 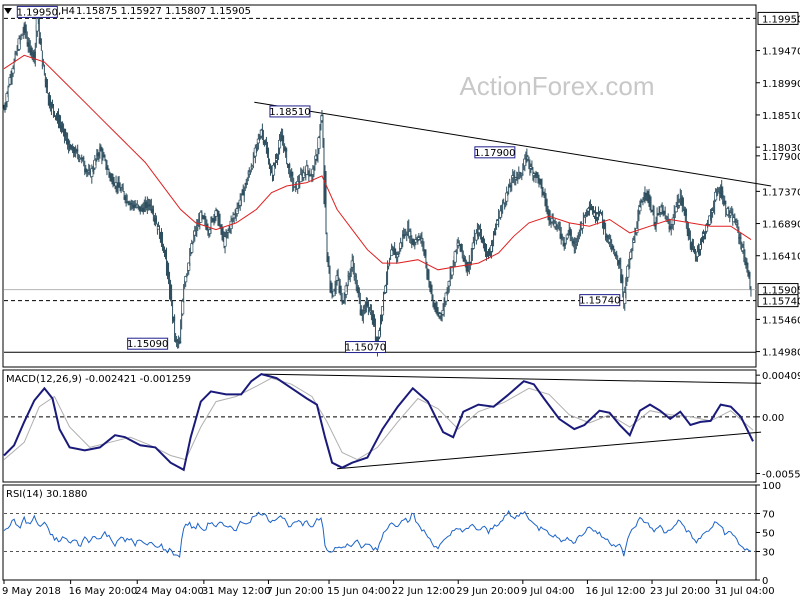 What do you see at coordinates (378, 419) in the screenshot?
I see `macd-signal-line` at bounding box center [378, 419].